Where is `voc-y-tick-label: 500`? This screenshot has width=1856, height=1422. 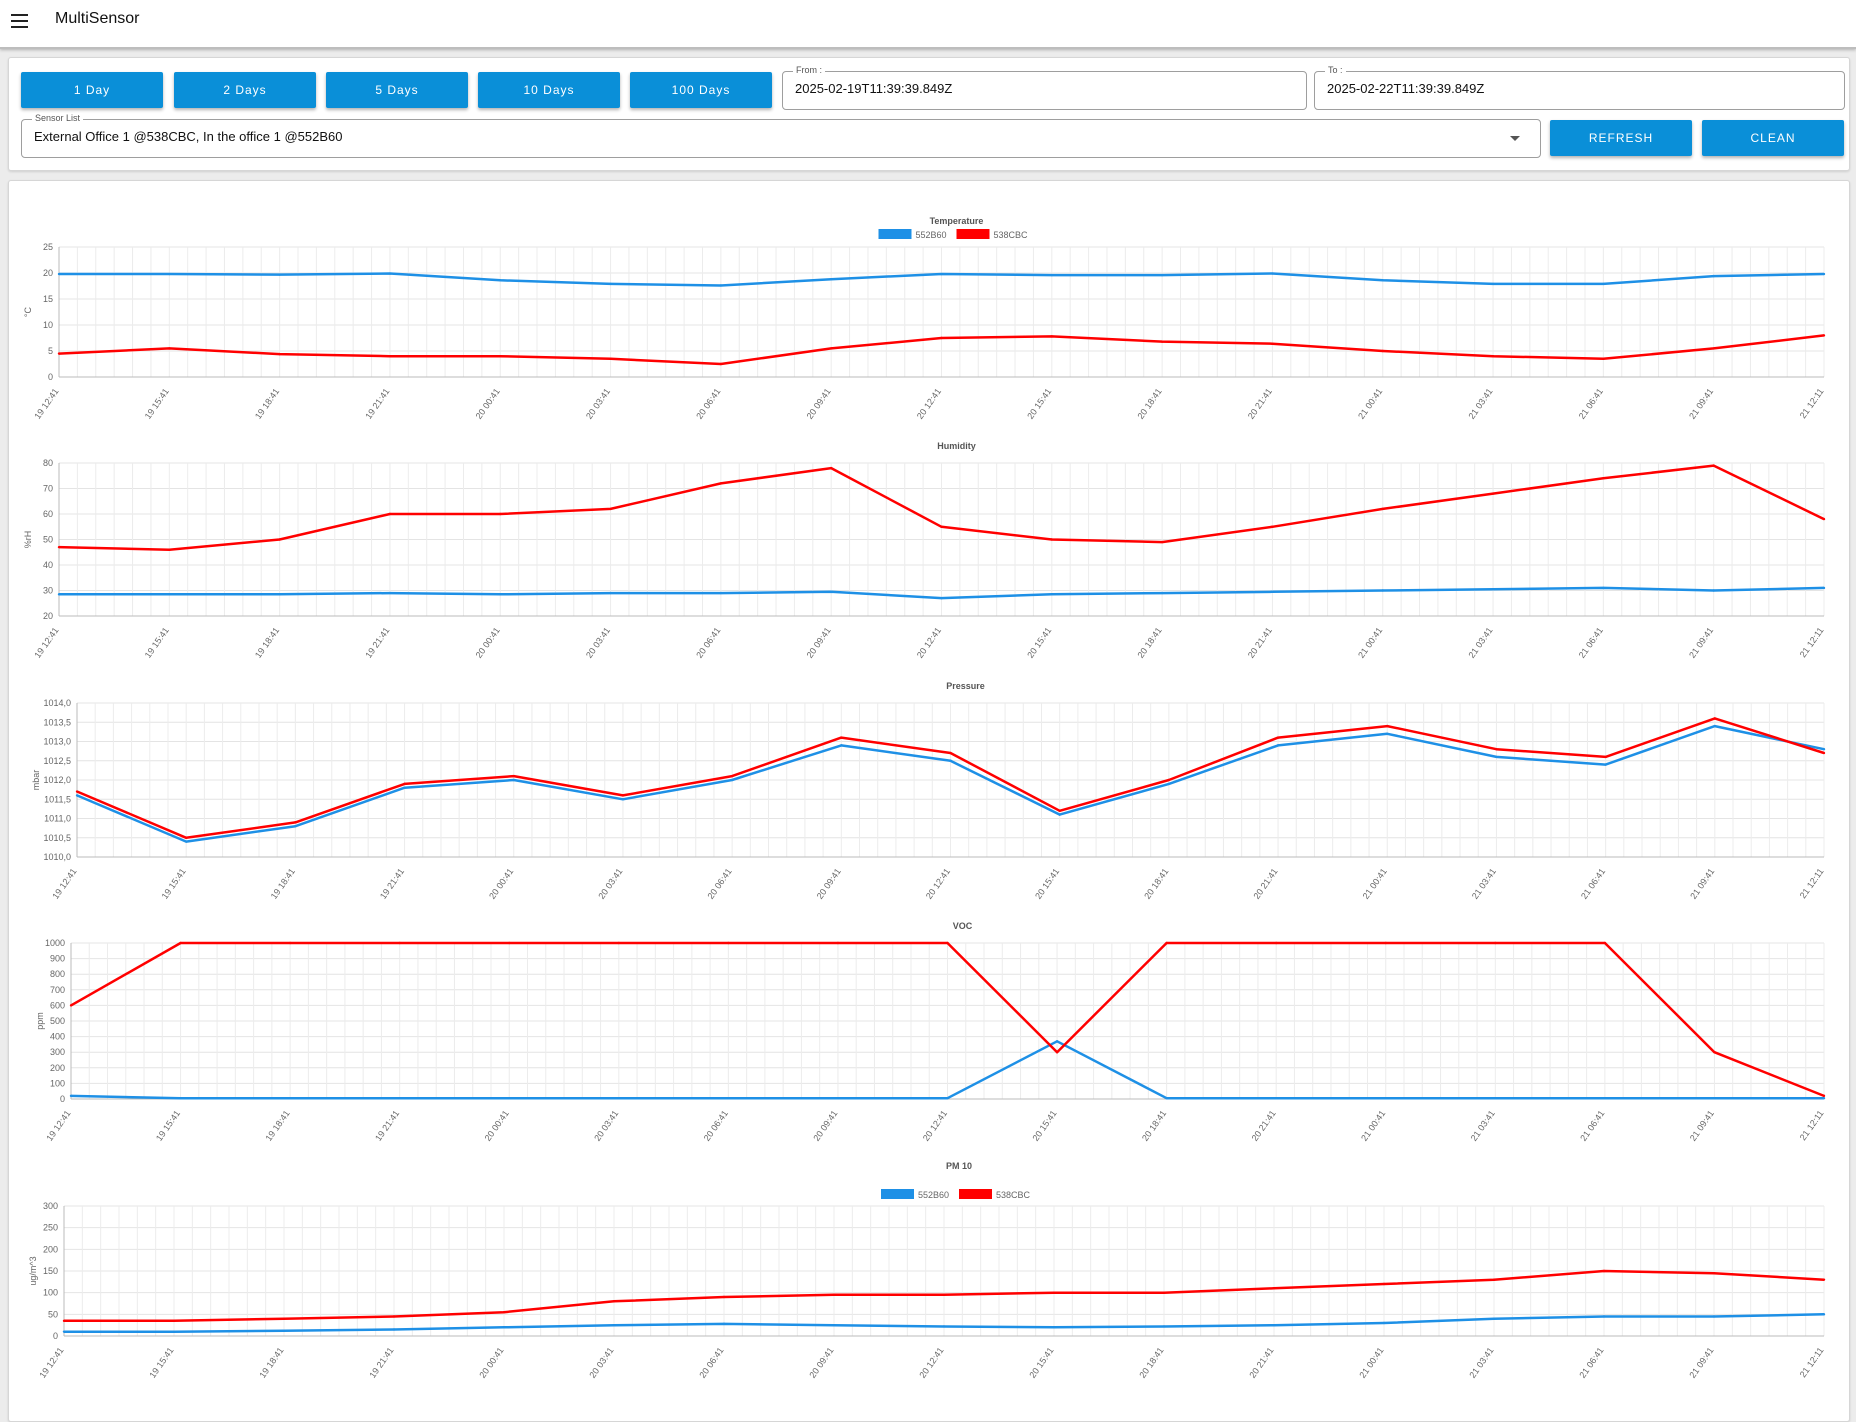 voc-y-tick-label: 500 is located at coordinates (57, 1021).